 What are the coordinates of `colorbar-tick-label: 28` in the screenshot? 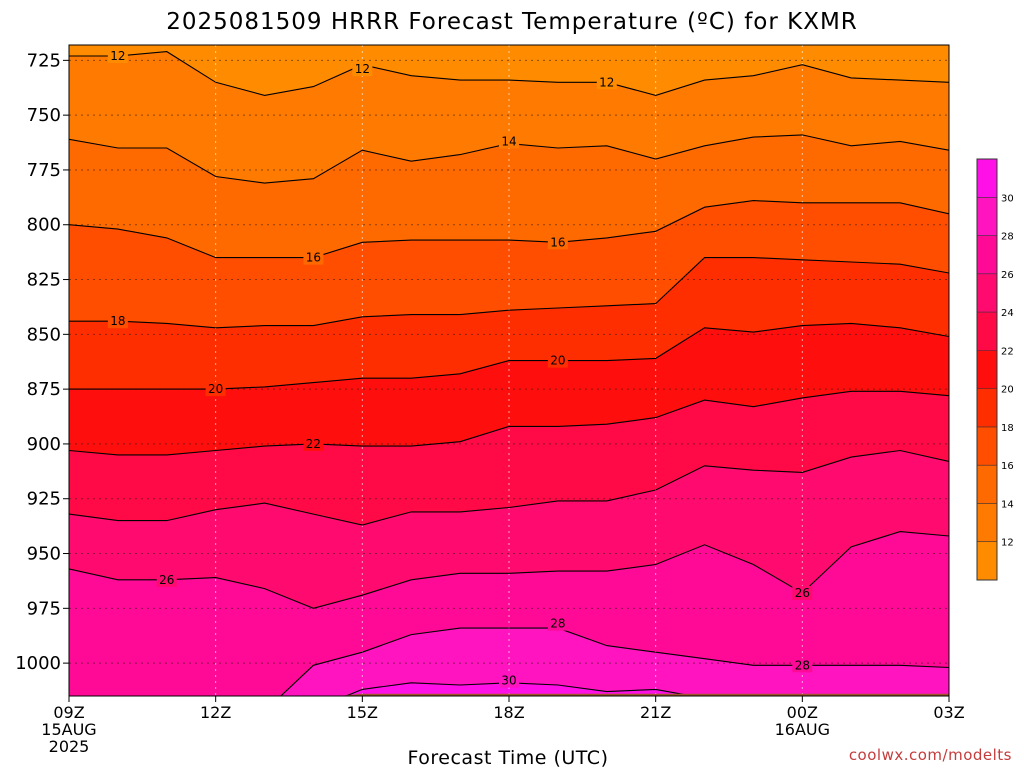 It's located at (1007, 237).